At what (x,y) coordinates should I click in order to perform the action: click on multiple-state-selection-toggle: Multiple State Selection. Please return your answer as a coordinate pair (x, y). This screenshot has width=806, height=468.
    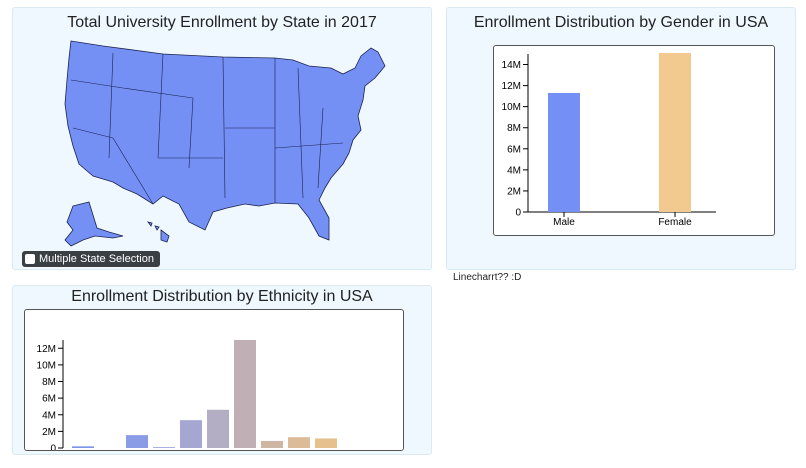
    Looking at the image, I should click on (91, 259).